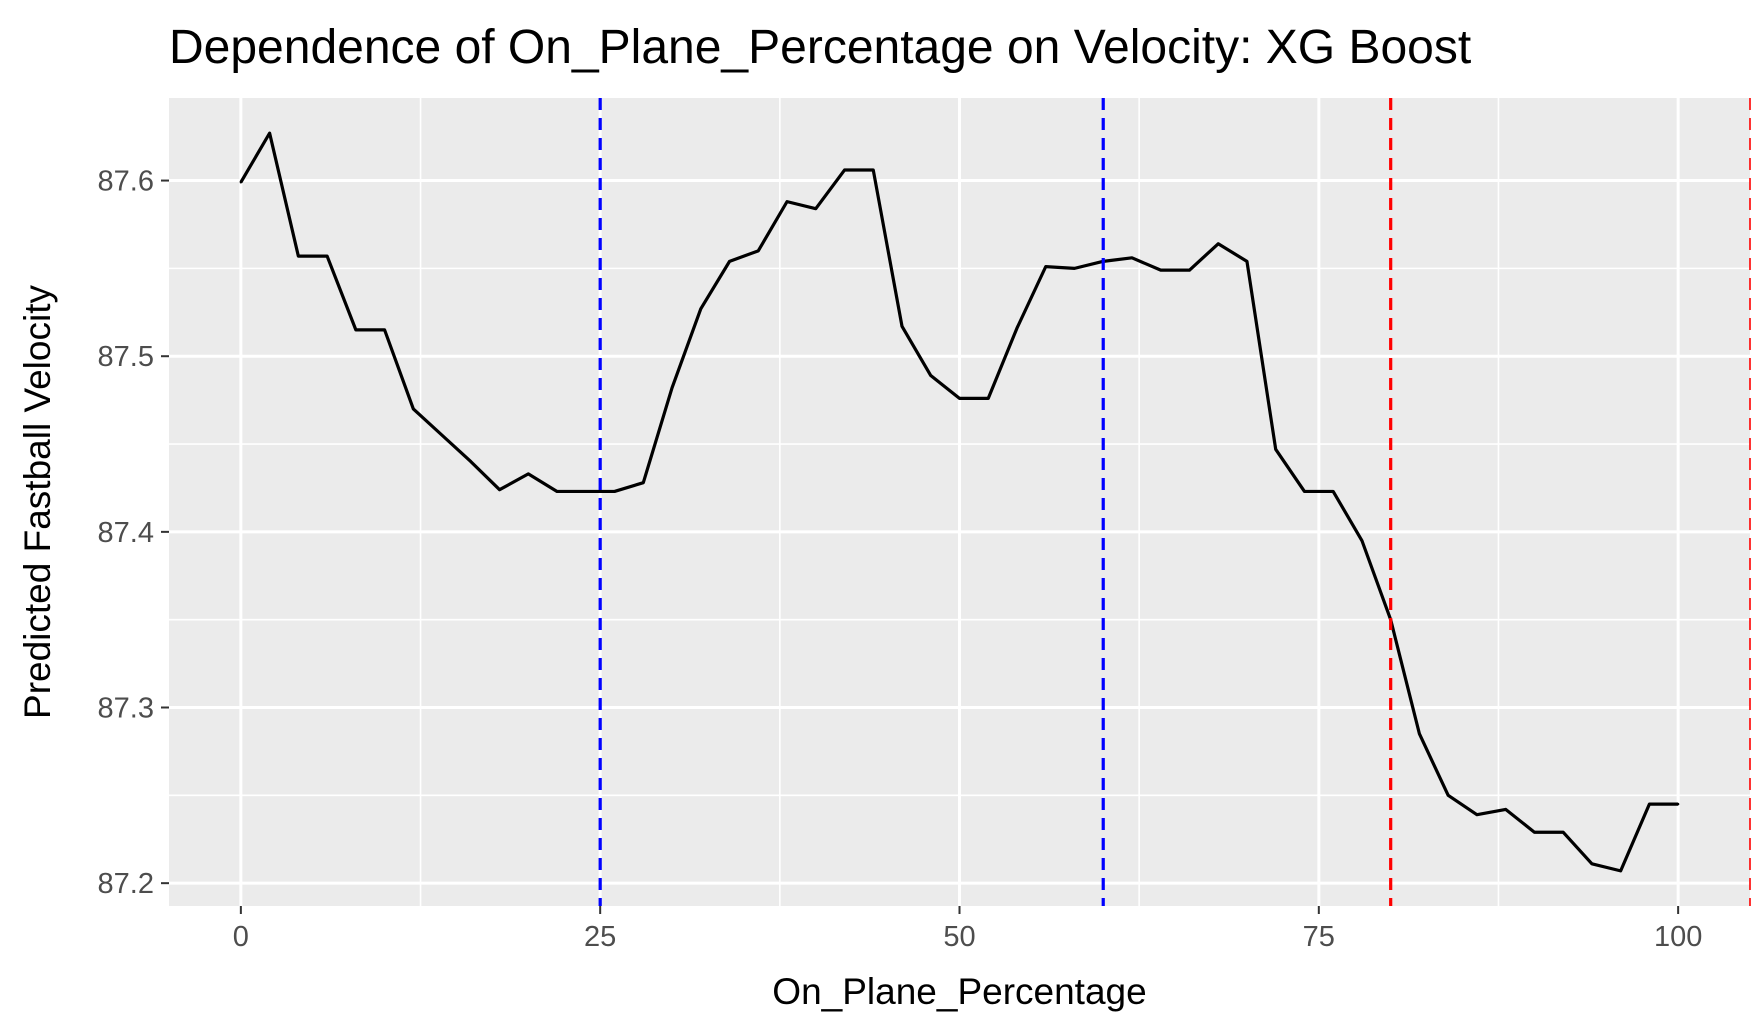  I want to click on x-tick-label: 25, so click(600, 937).